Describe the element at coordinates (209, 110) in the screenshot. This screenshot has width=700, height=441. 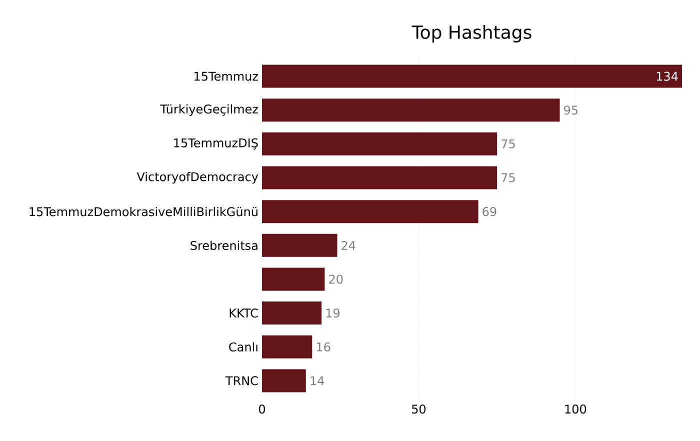
I see `y-tick-label: TürkiyeGeçilmez` at that location.